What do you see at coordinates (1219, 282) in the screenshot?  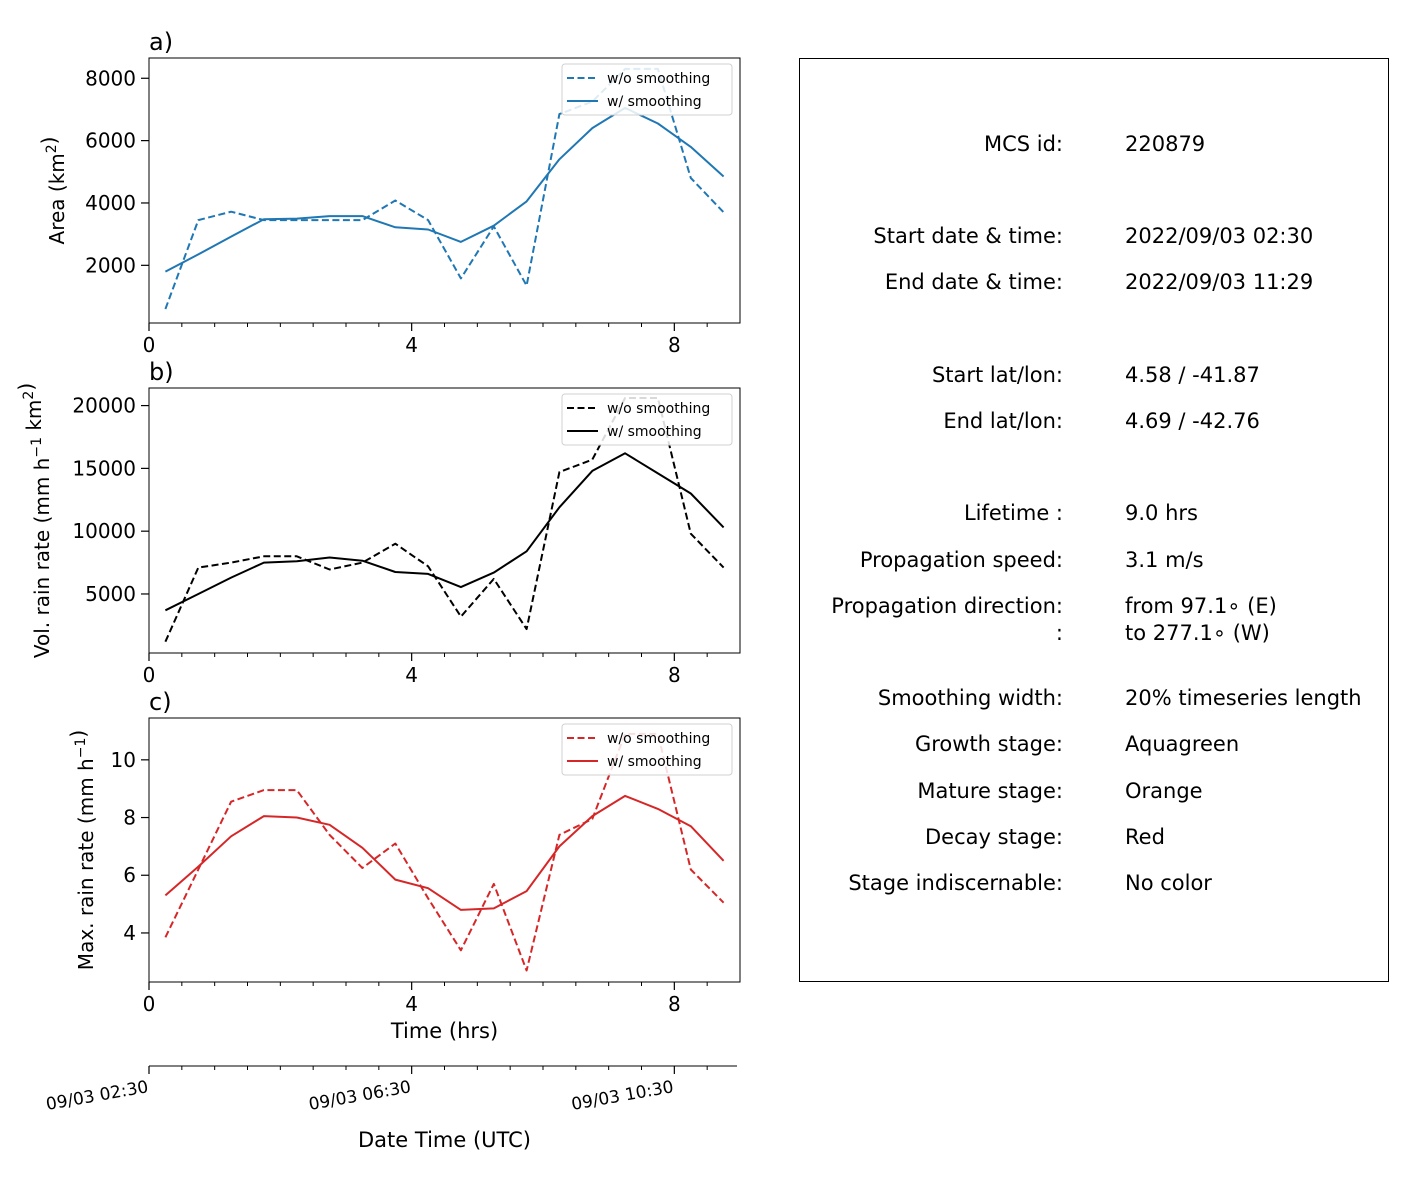 I see `end-time-value: 2022/09/03 11:29` at bounding box center [1219, 282].